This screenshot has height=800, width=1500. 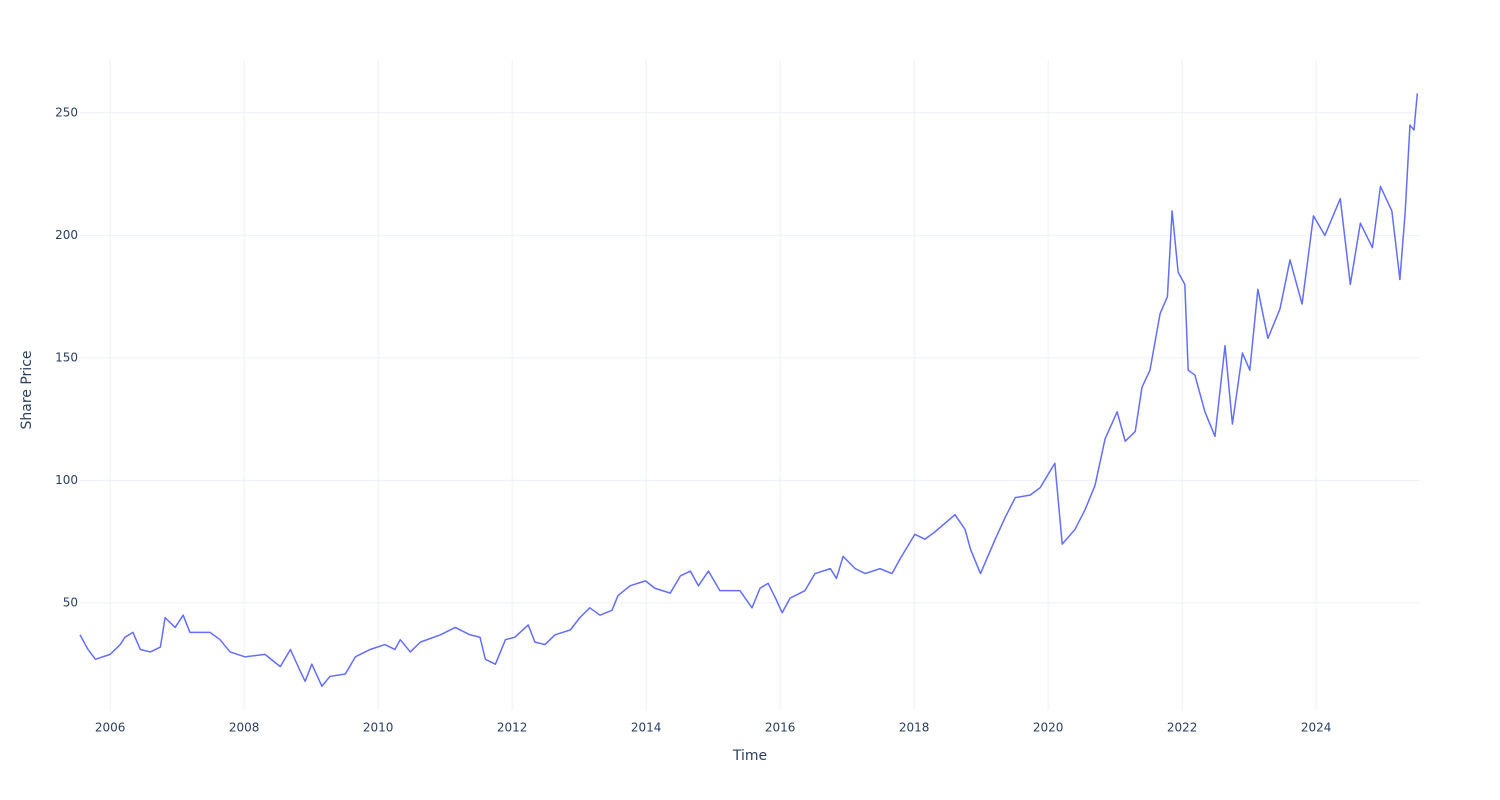 What do you see at coordinates (512, 728) in the screenshot?
I see `x-tick-label: 2012` at bounding box center [512, 728].